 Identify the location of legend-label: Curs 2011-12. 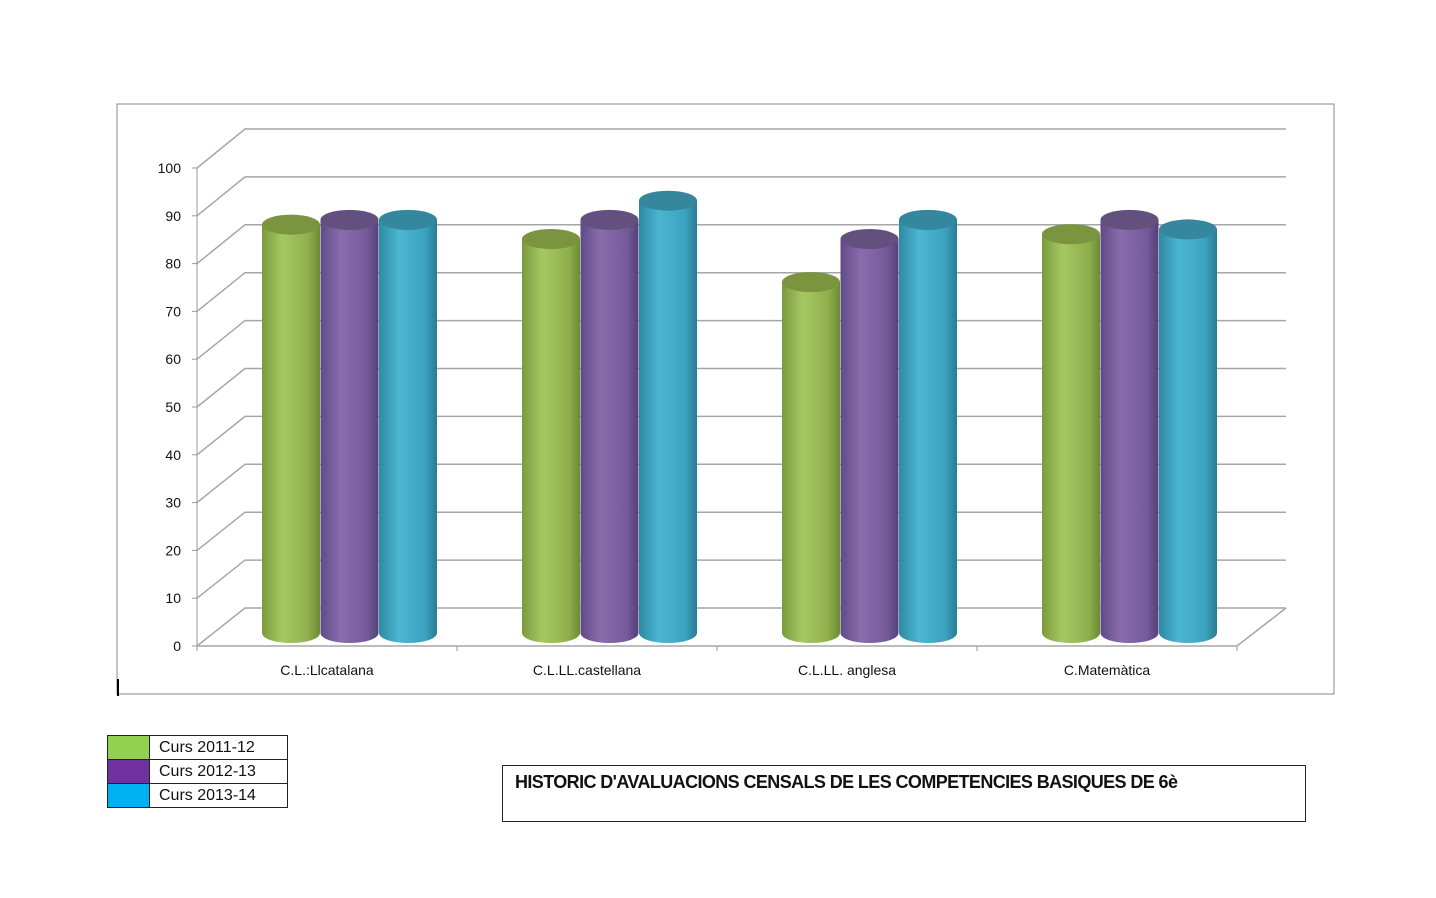
(218, 747).